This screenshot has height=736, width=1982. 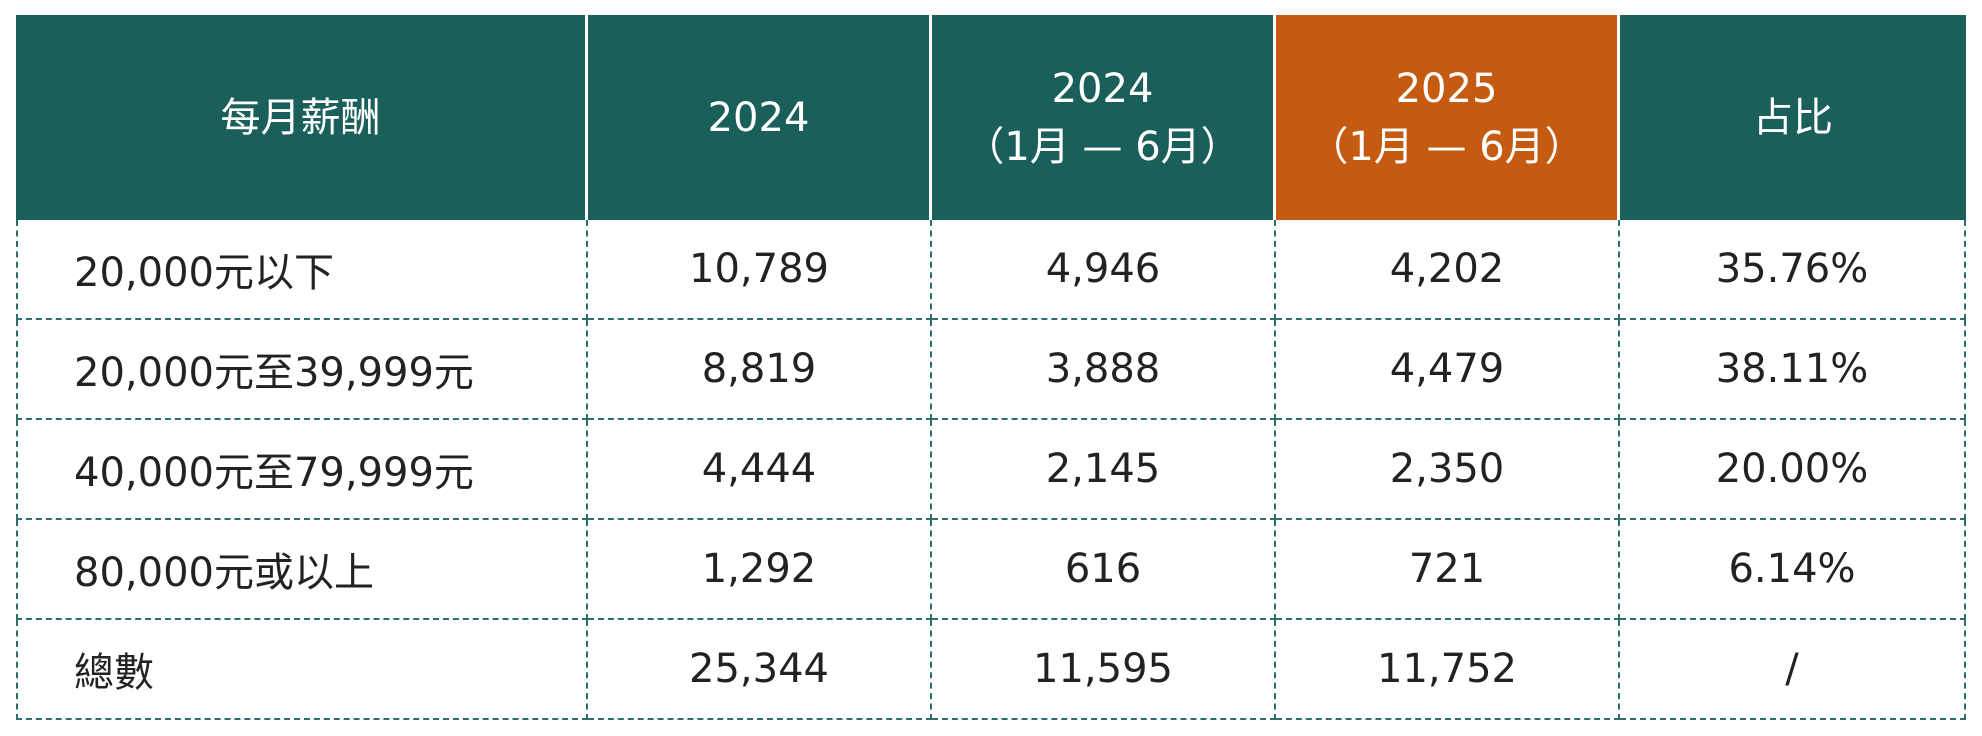 What do you see at coordinates (1104, 117) in the screenshot?
I see `header-cell: 2024 （1月 — 6月）` at bounding box center [1104, 117].